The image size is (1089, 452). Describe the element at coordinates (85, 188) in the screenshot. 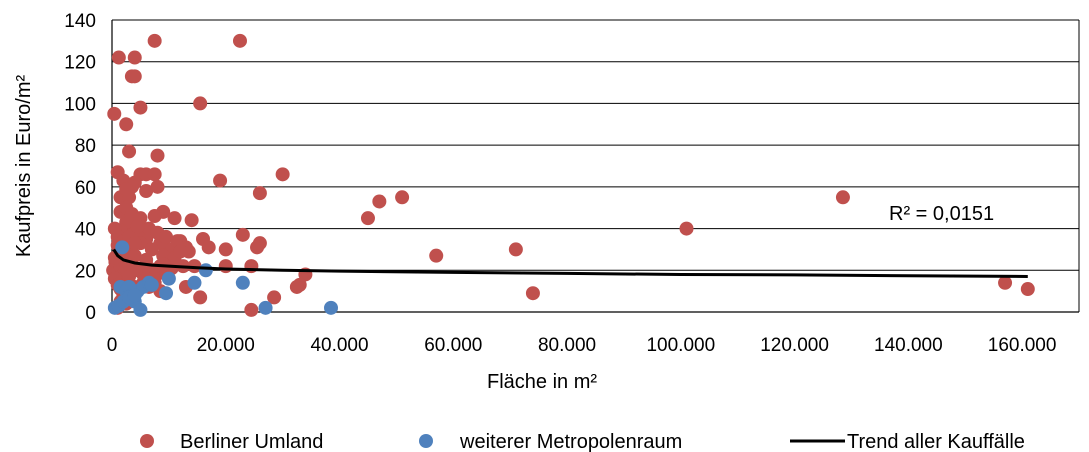

I see `y-tick-label: 60` at that location.